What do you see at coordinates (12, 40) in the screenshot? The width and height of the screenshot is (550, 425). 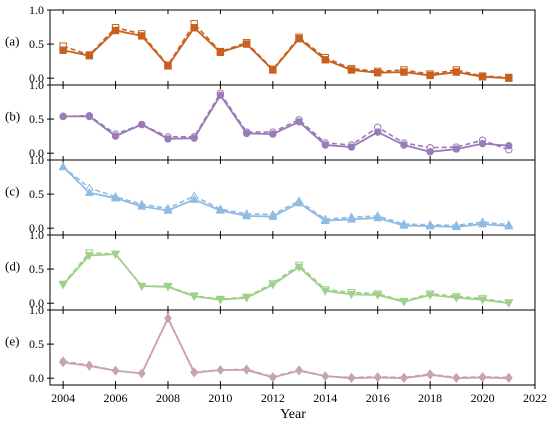 I see `panel-a-label: (a)` at bounding box center [12, 40].